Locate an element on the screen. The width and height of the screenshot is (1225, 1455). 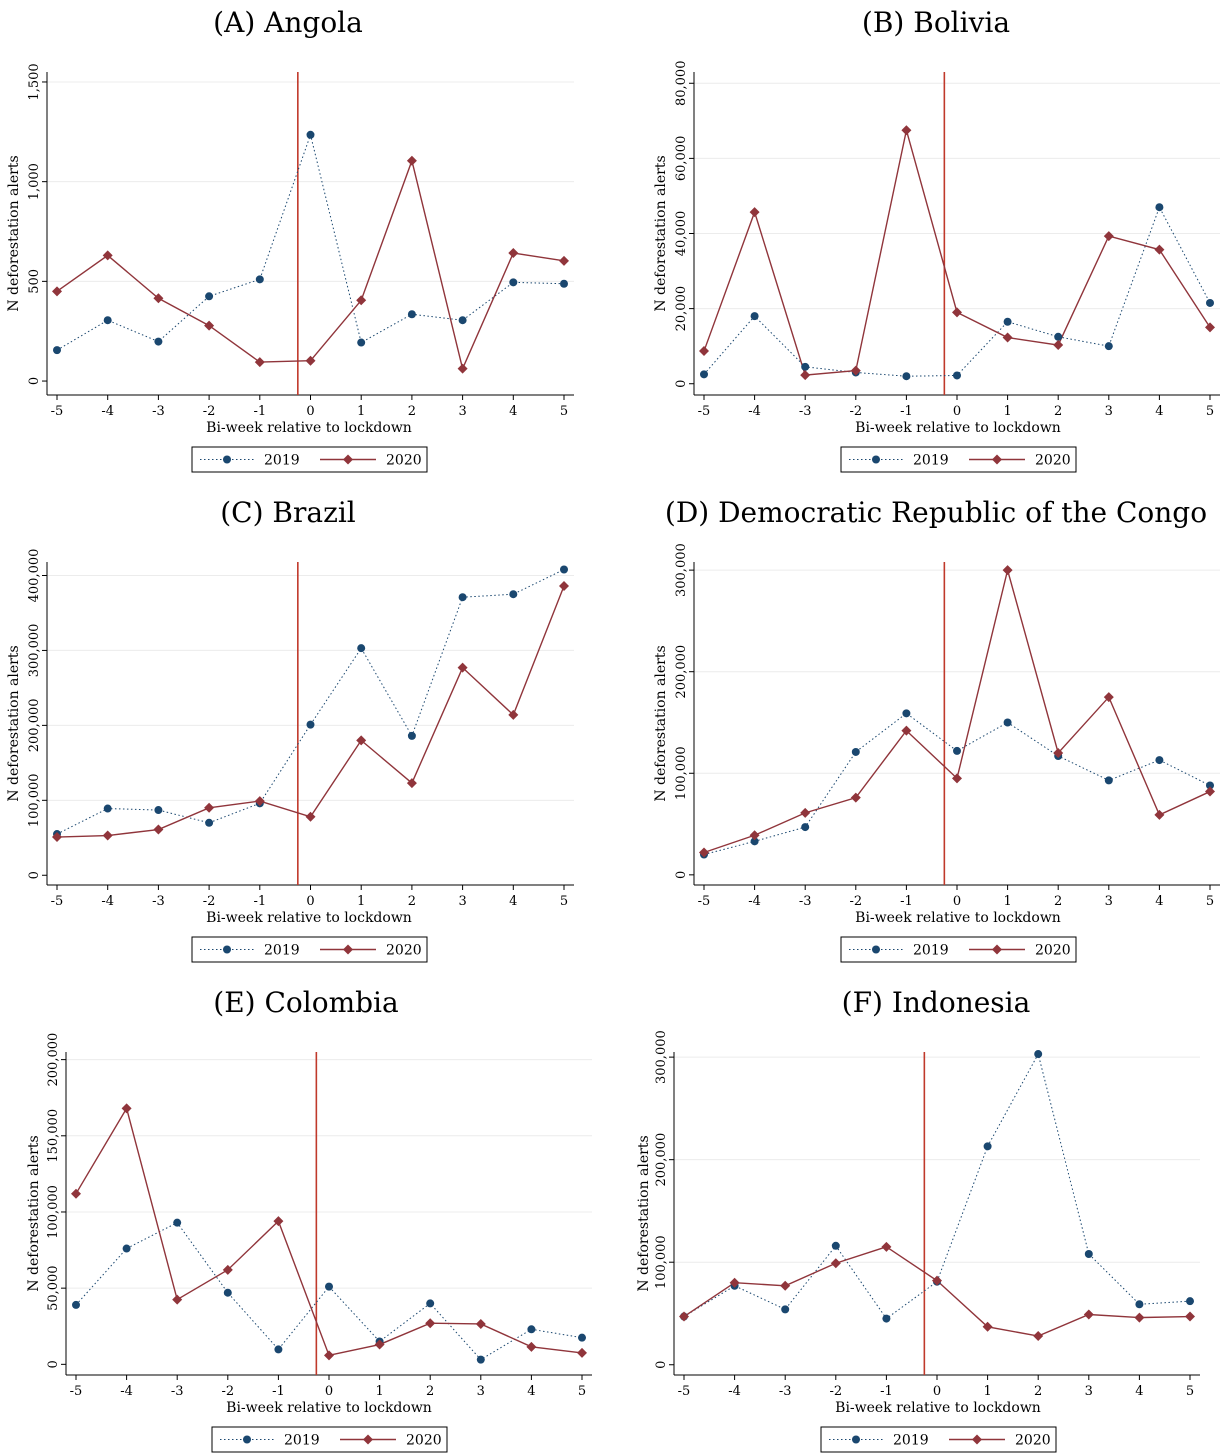
x-tick-label: 2 is located at coordinates (412, 411).